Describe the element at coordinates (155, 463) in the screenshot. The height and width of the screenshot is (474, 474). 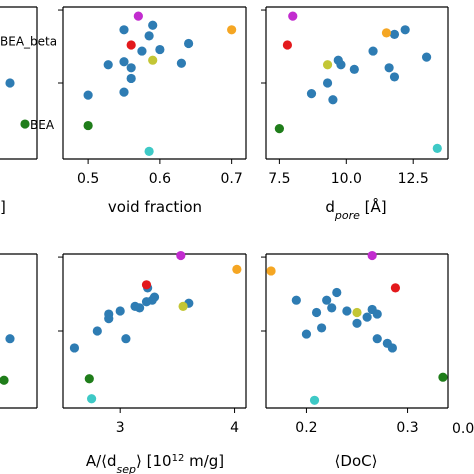
I see `bottom-middle-xlabel: A/⟨dsep⟩ [1012 m/g]` at that location.